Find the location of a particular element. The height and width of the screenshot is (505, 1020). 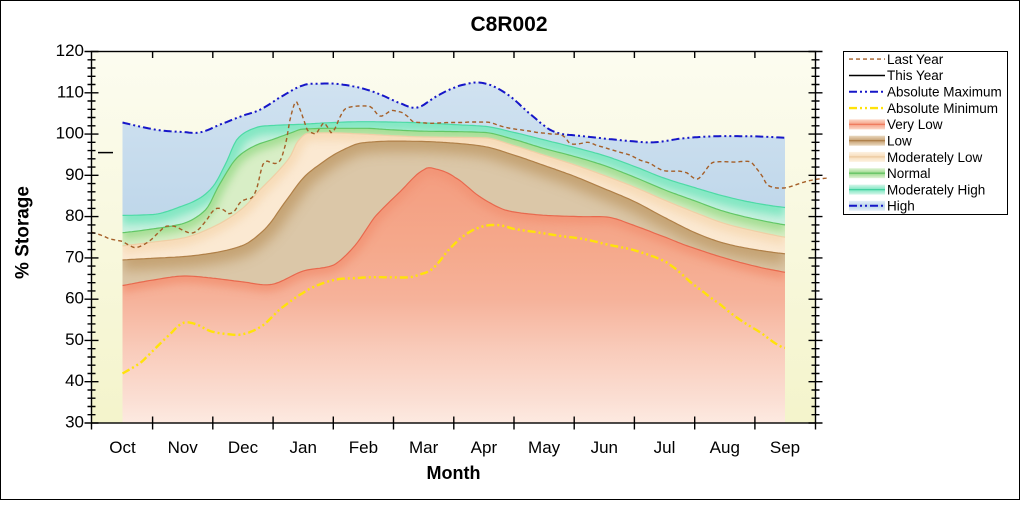

svg-text: 120 is located at coordinates (70, 50).